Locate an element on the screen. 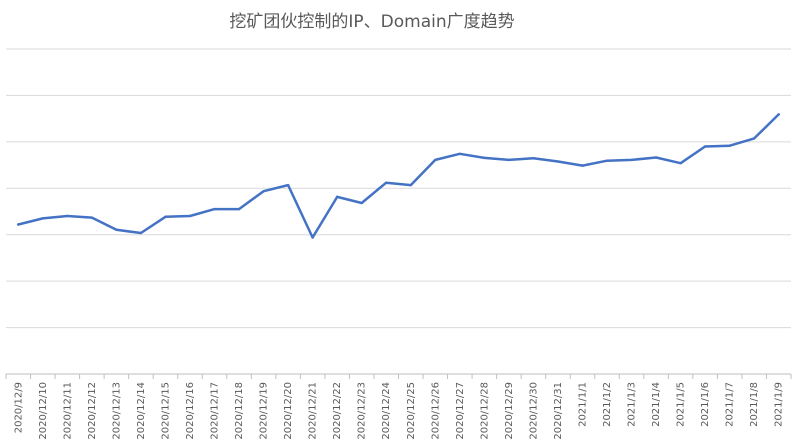  chart-title: 挖矿团伙控制的IP、Domain广度趋势 is located at coordinates (371, 22).